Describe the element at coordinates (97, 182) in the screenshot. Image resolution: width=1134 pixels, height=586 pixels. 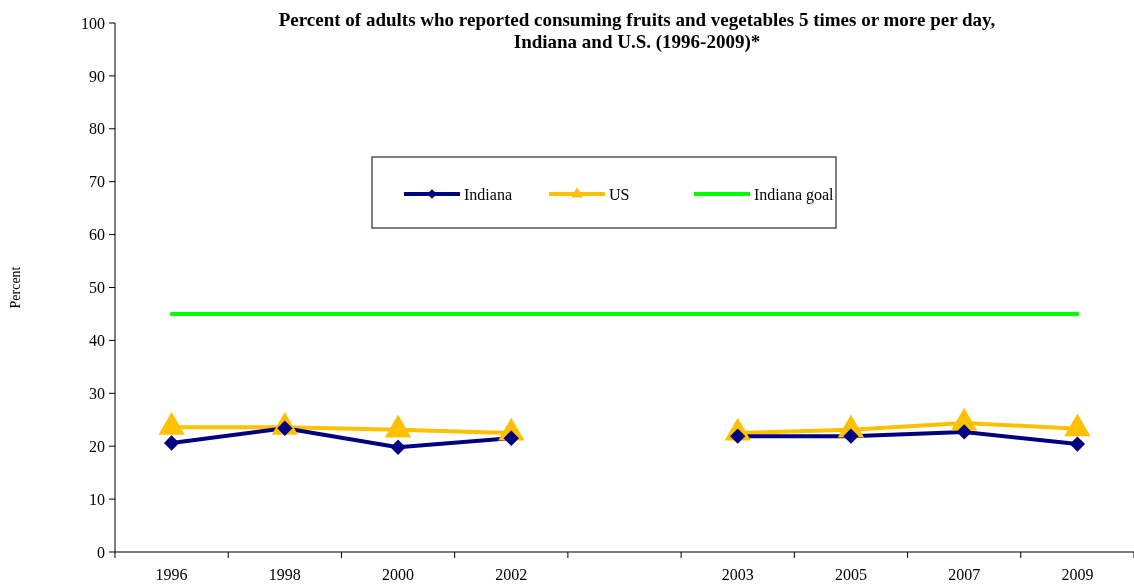
I see `y-tick-label: 70` at that location.